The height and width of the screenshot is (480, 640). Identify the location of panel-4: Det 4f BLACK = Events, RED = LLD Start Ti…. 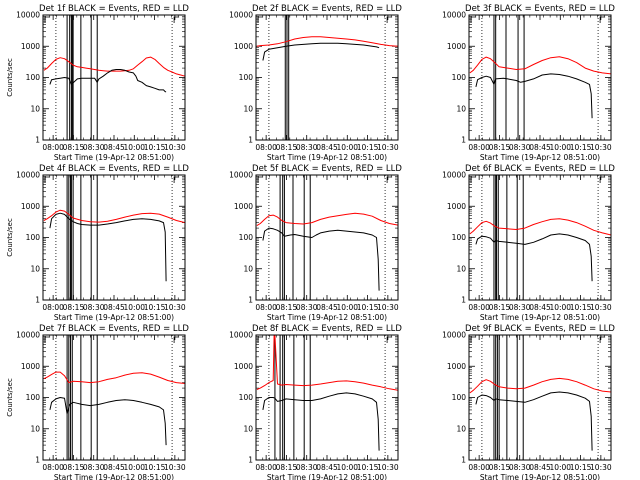
(97, 243).